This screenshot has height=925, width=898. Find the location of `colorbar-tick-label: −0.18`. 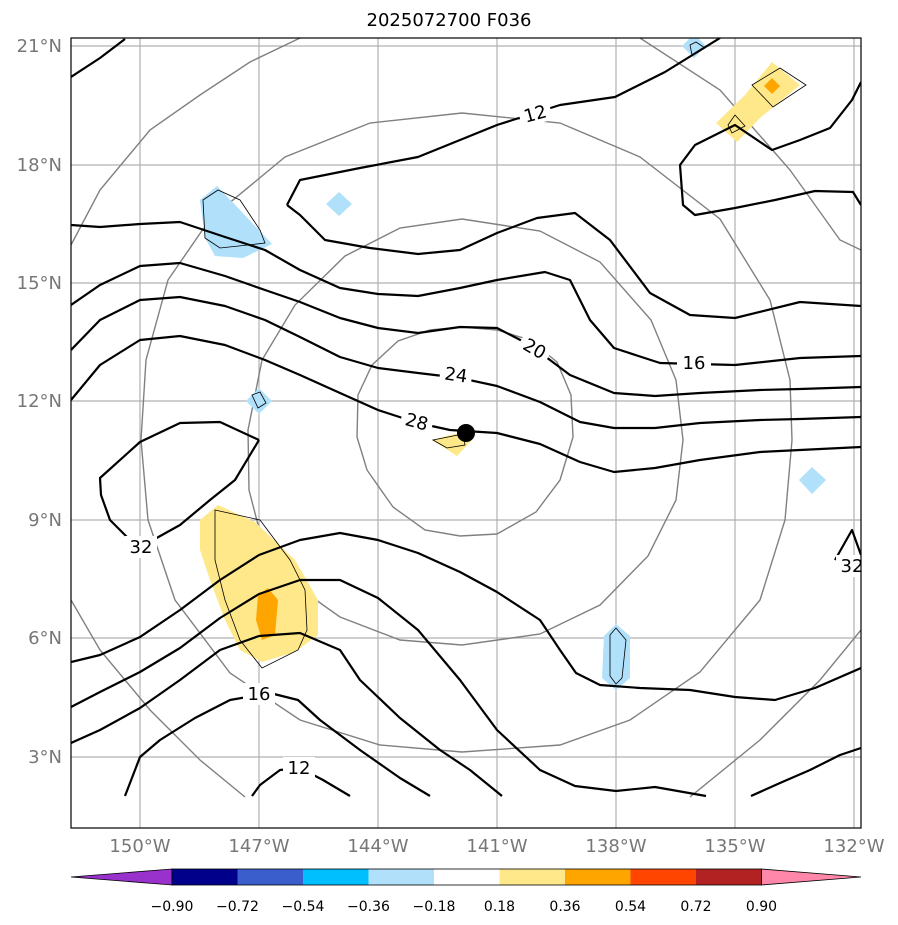

colorbar-tick-label: −0.18 is located at coordinates (434, 907).